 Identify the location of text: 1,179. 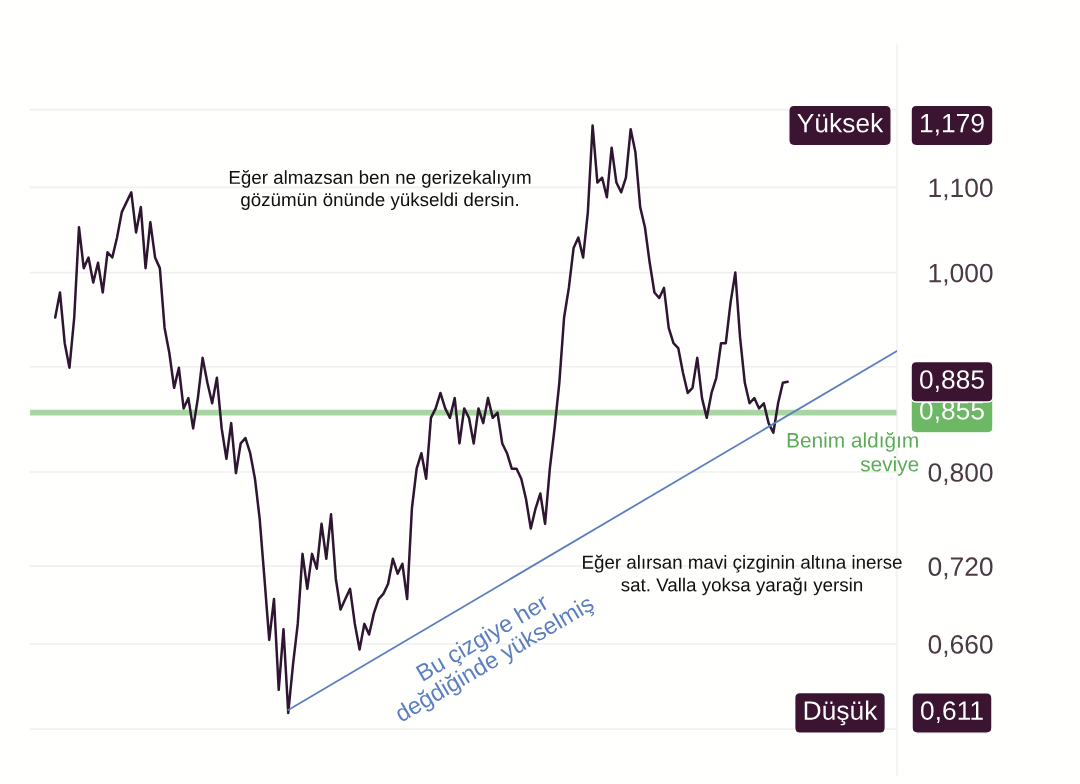
(952, 124).